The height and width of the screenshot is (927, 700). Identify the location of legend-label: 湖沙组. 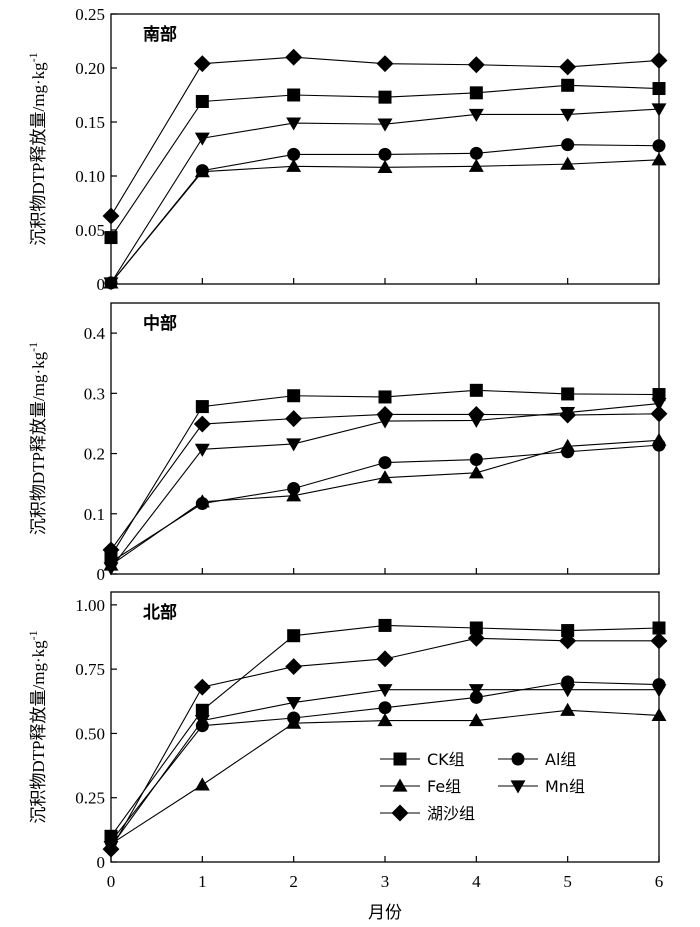
(451, 813).